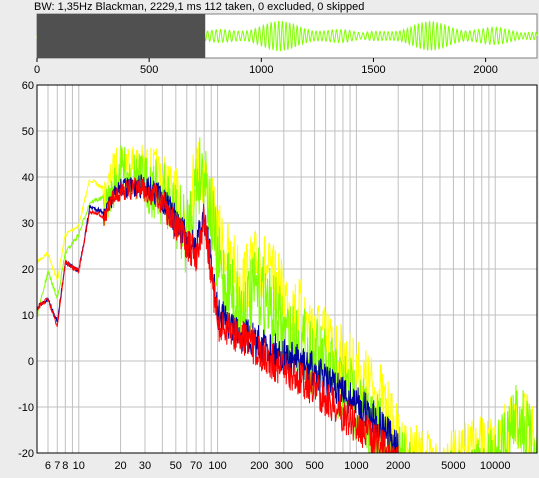 The image size is (539, 478). What do you see at coordinates (485, 70) in the screenshot?
I see `overview-x-tick-label: 2000` at bounding box center [485, 70].